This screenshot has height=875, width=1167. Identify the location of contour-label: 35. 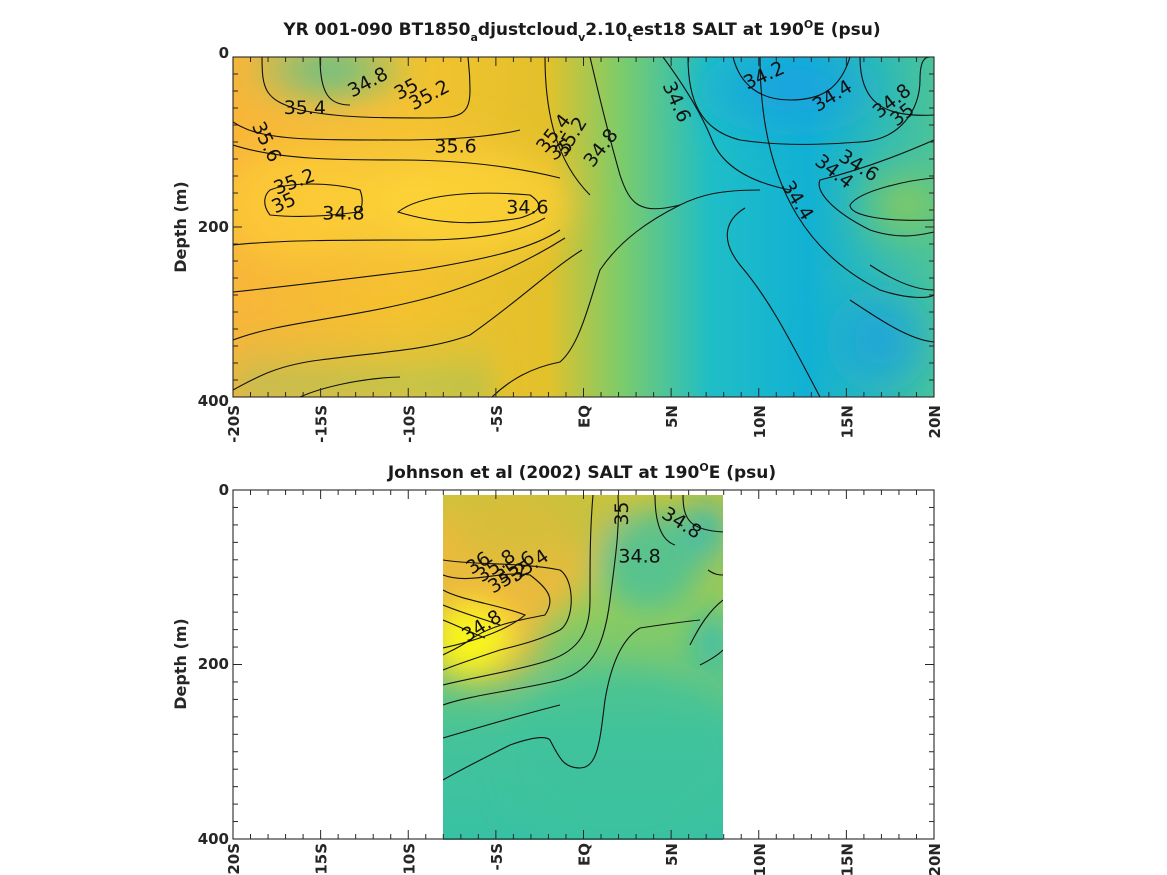
(622, 513).